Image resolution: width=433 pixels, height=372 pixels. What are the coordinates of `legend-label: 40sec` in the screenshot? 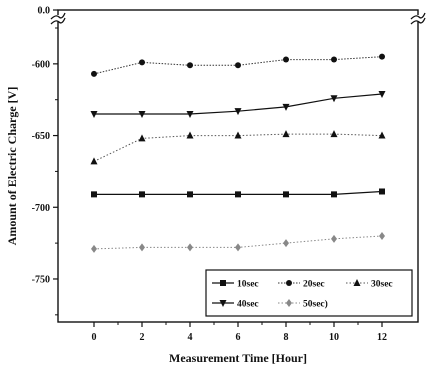 It's located at (248, 305).